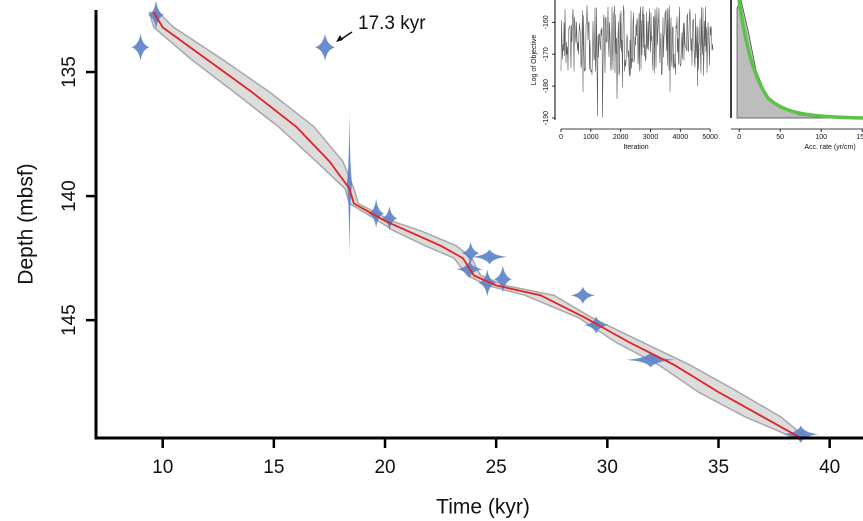 This screenshot has height=521, width=863. I want to click on x-tick-label: 20, so click(384, 467).